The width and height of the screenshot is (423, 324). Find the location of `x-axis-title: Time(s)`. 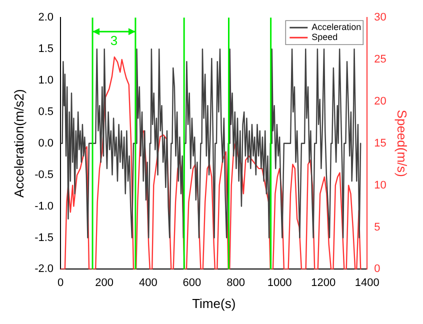

x-axis-title: Time(s) is located at coordinates (214, 303).